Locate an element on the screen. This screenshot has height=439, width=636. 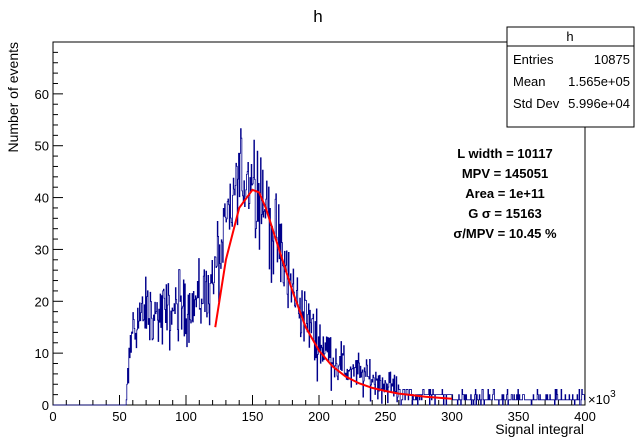
annotation-mpv: MPV = 145051 is located at coordinates (505, 173).